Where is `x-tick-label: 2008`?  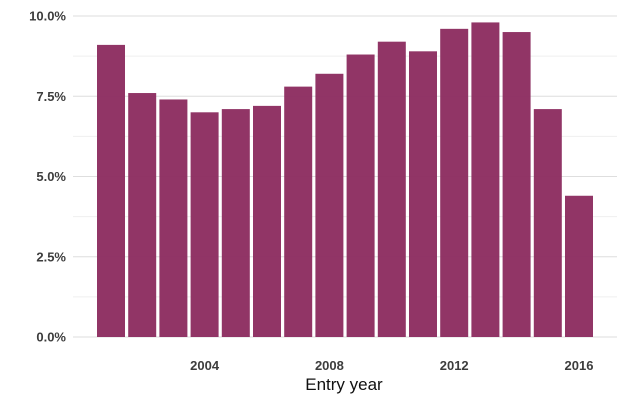 x-tick-label: 2008 is located at coordinates (329, 365).